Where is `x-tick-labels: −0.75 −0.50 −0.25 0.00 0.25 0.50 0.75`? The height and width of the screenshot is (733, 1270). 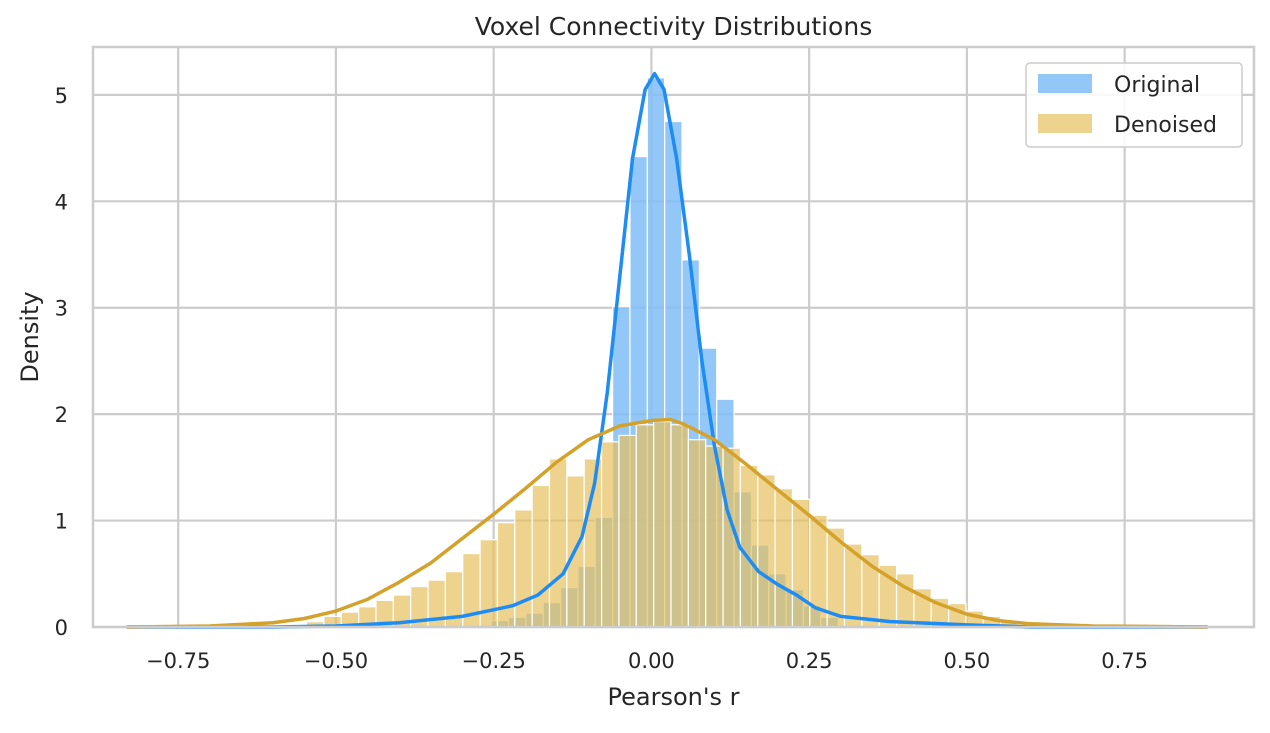 x-tick-labels: −0.75 −0.50 −0.25 0.00 0.25 0.50 0.75 is located at coordinates (647, 661).